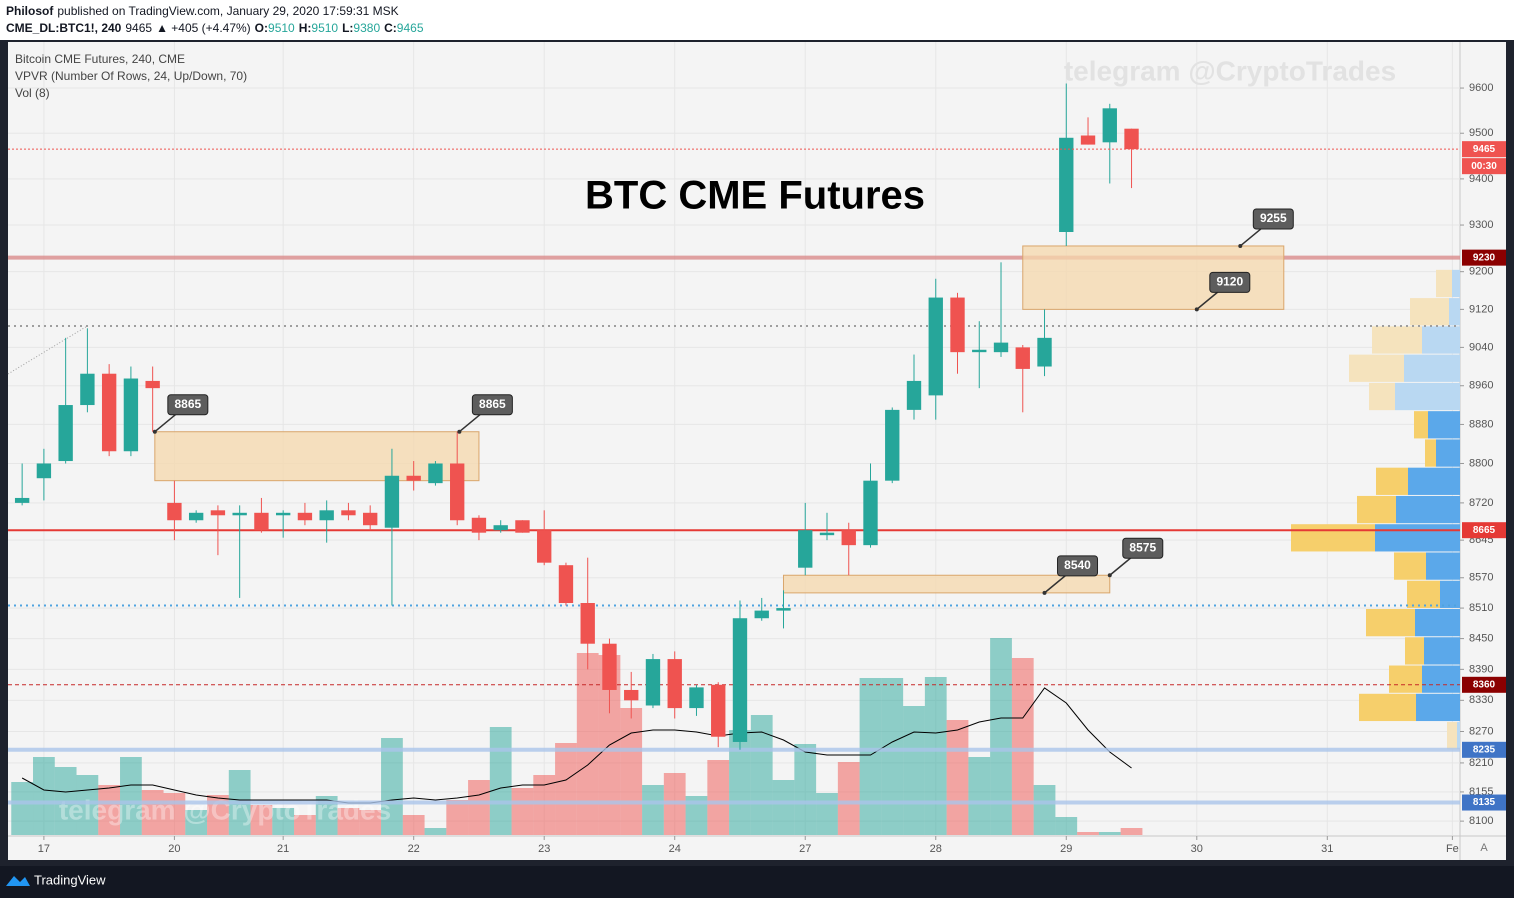 Image resolution: width=1514 pixels, height=898 pixels. I want to click on y-tick-label: 8330, so click(1481, 700).